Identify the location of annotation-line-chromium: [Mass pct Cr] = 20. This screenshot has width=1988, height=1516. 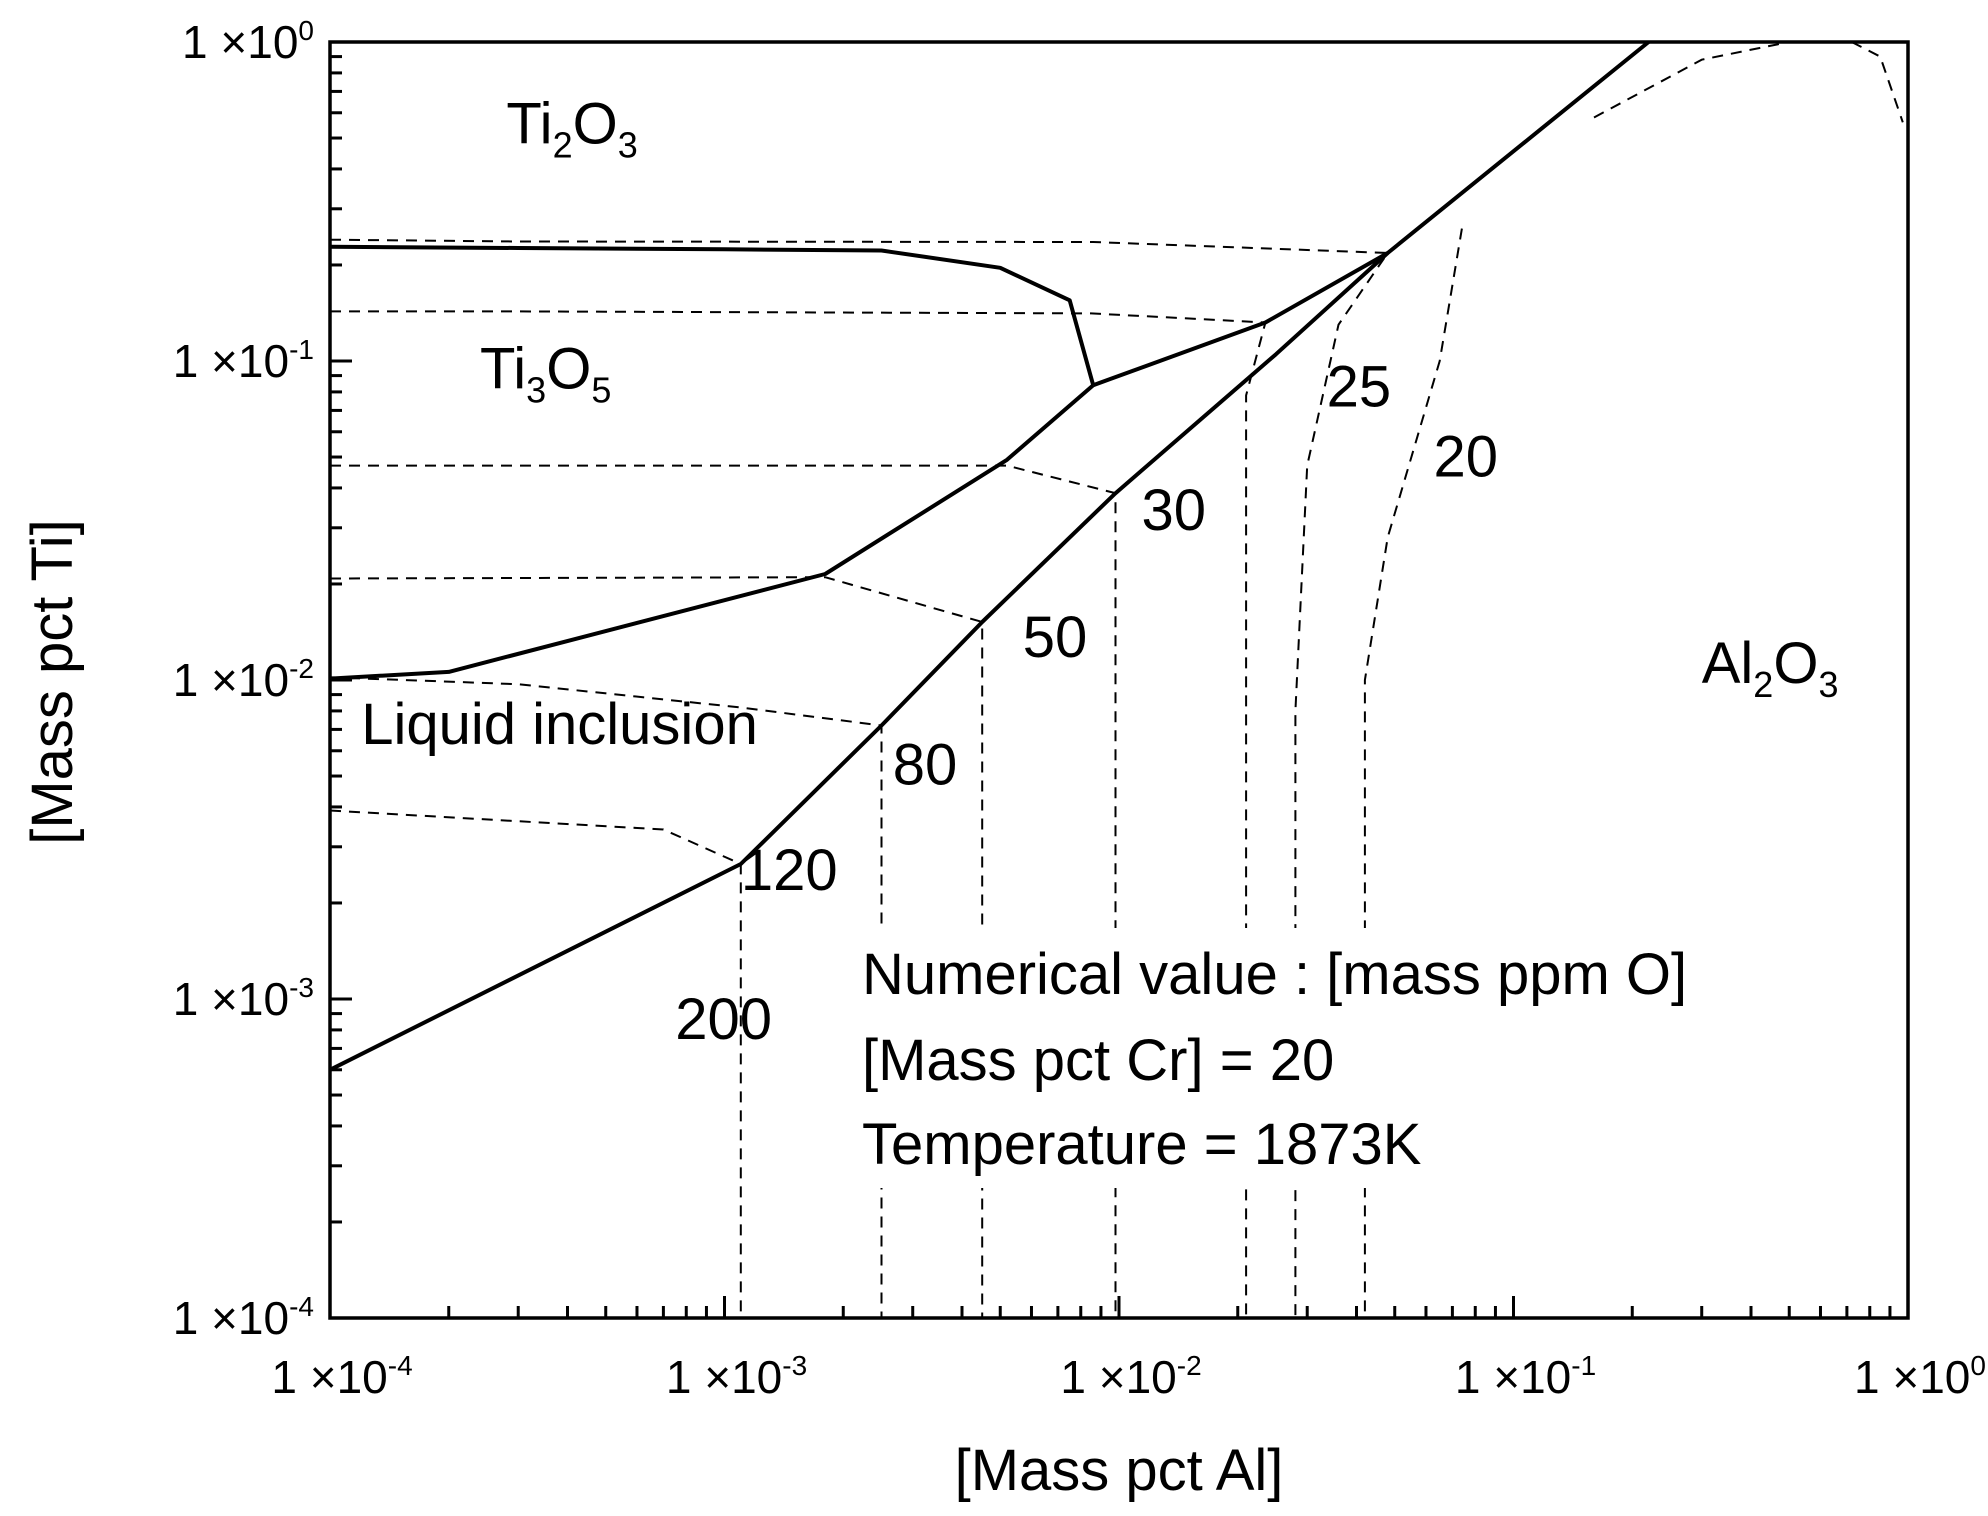
(1098, 1060).